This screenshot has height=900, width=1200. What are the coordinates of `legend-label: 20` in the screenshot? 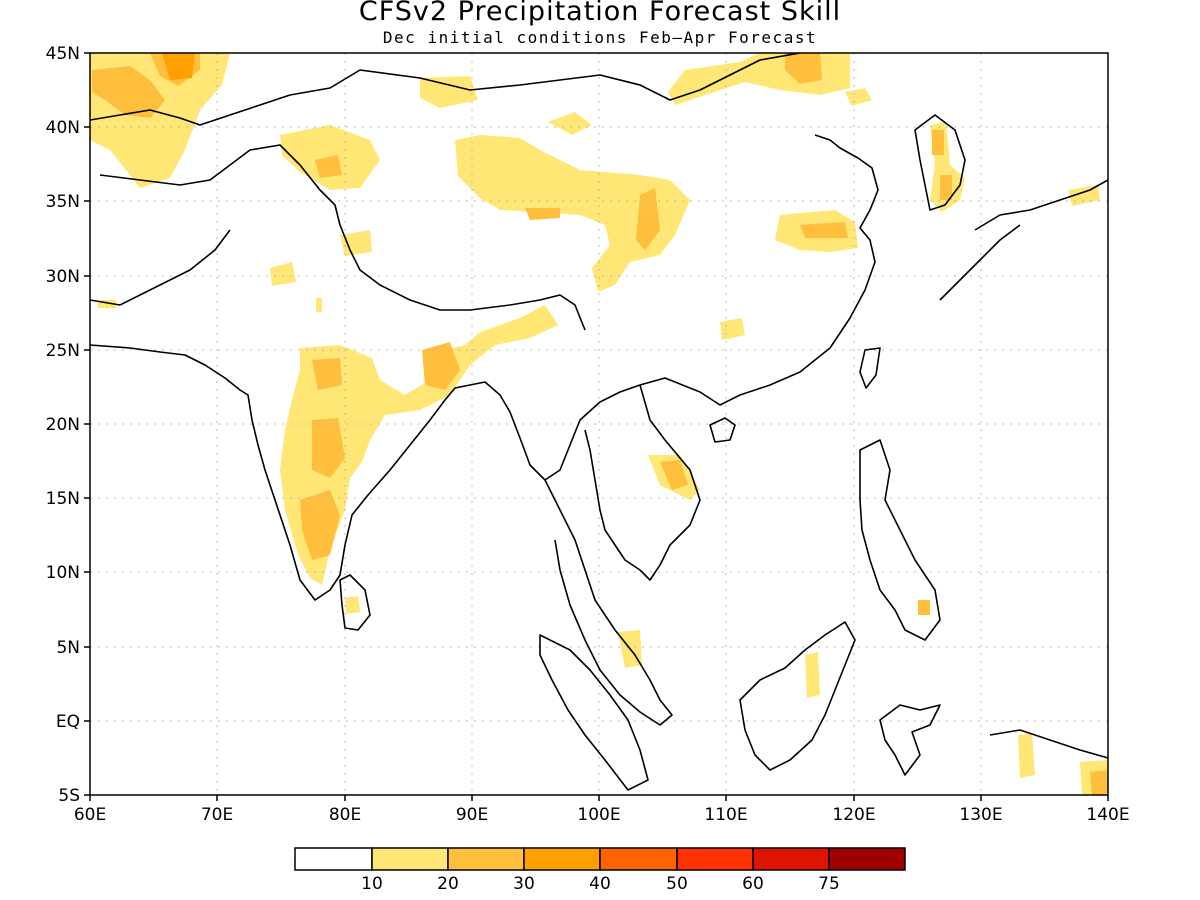 It's located at (448, 884).